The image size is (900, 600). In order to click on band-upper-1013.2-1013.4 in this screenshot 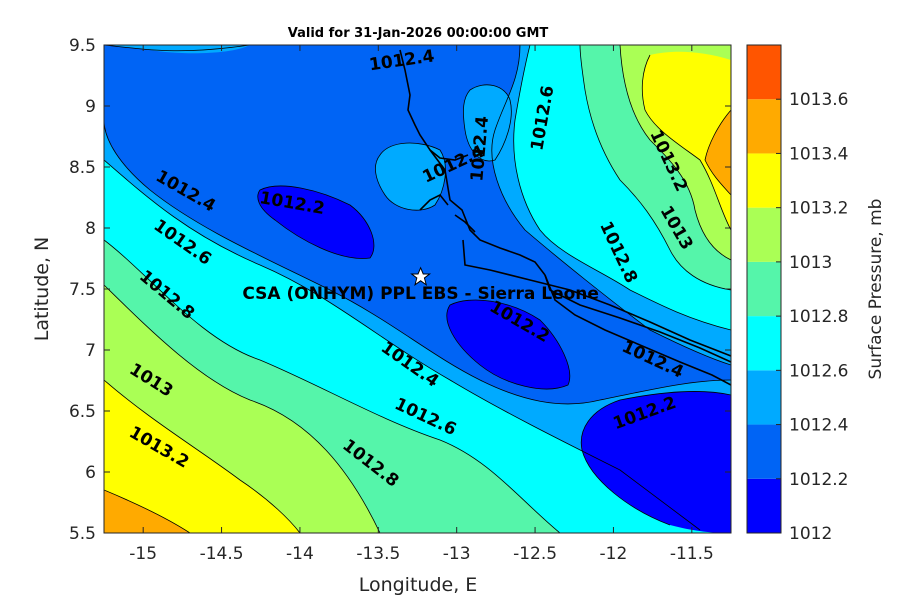, I will do `click(718, 152)`.